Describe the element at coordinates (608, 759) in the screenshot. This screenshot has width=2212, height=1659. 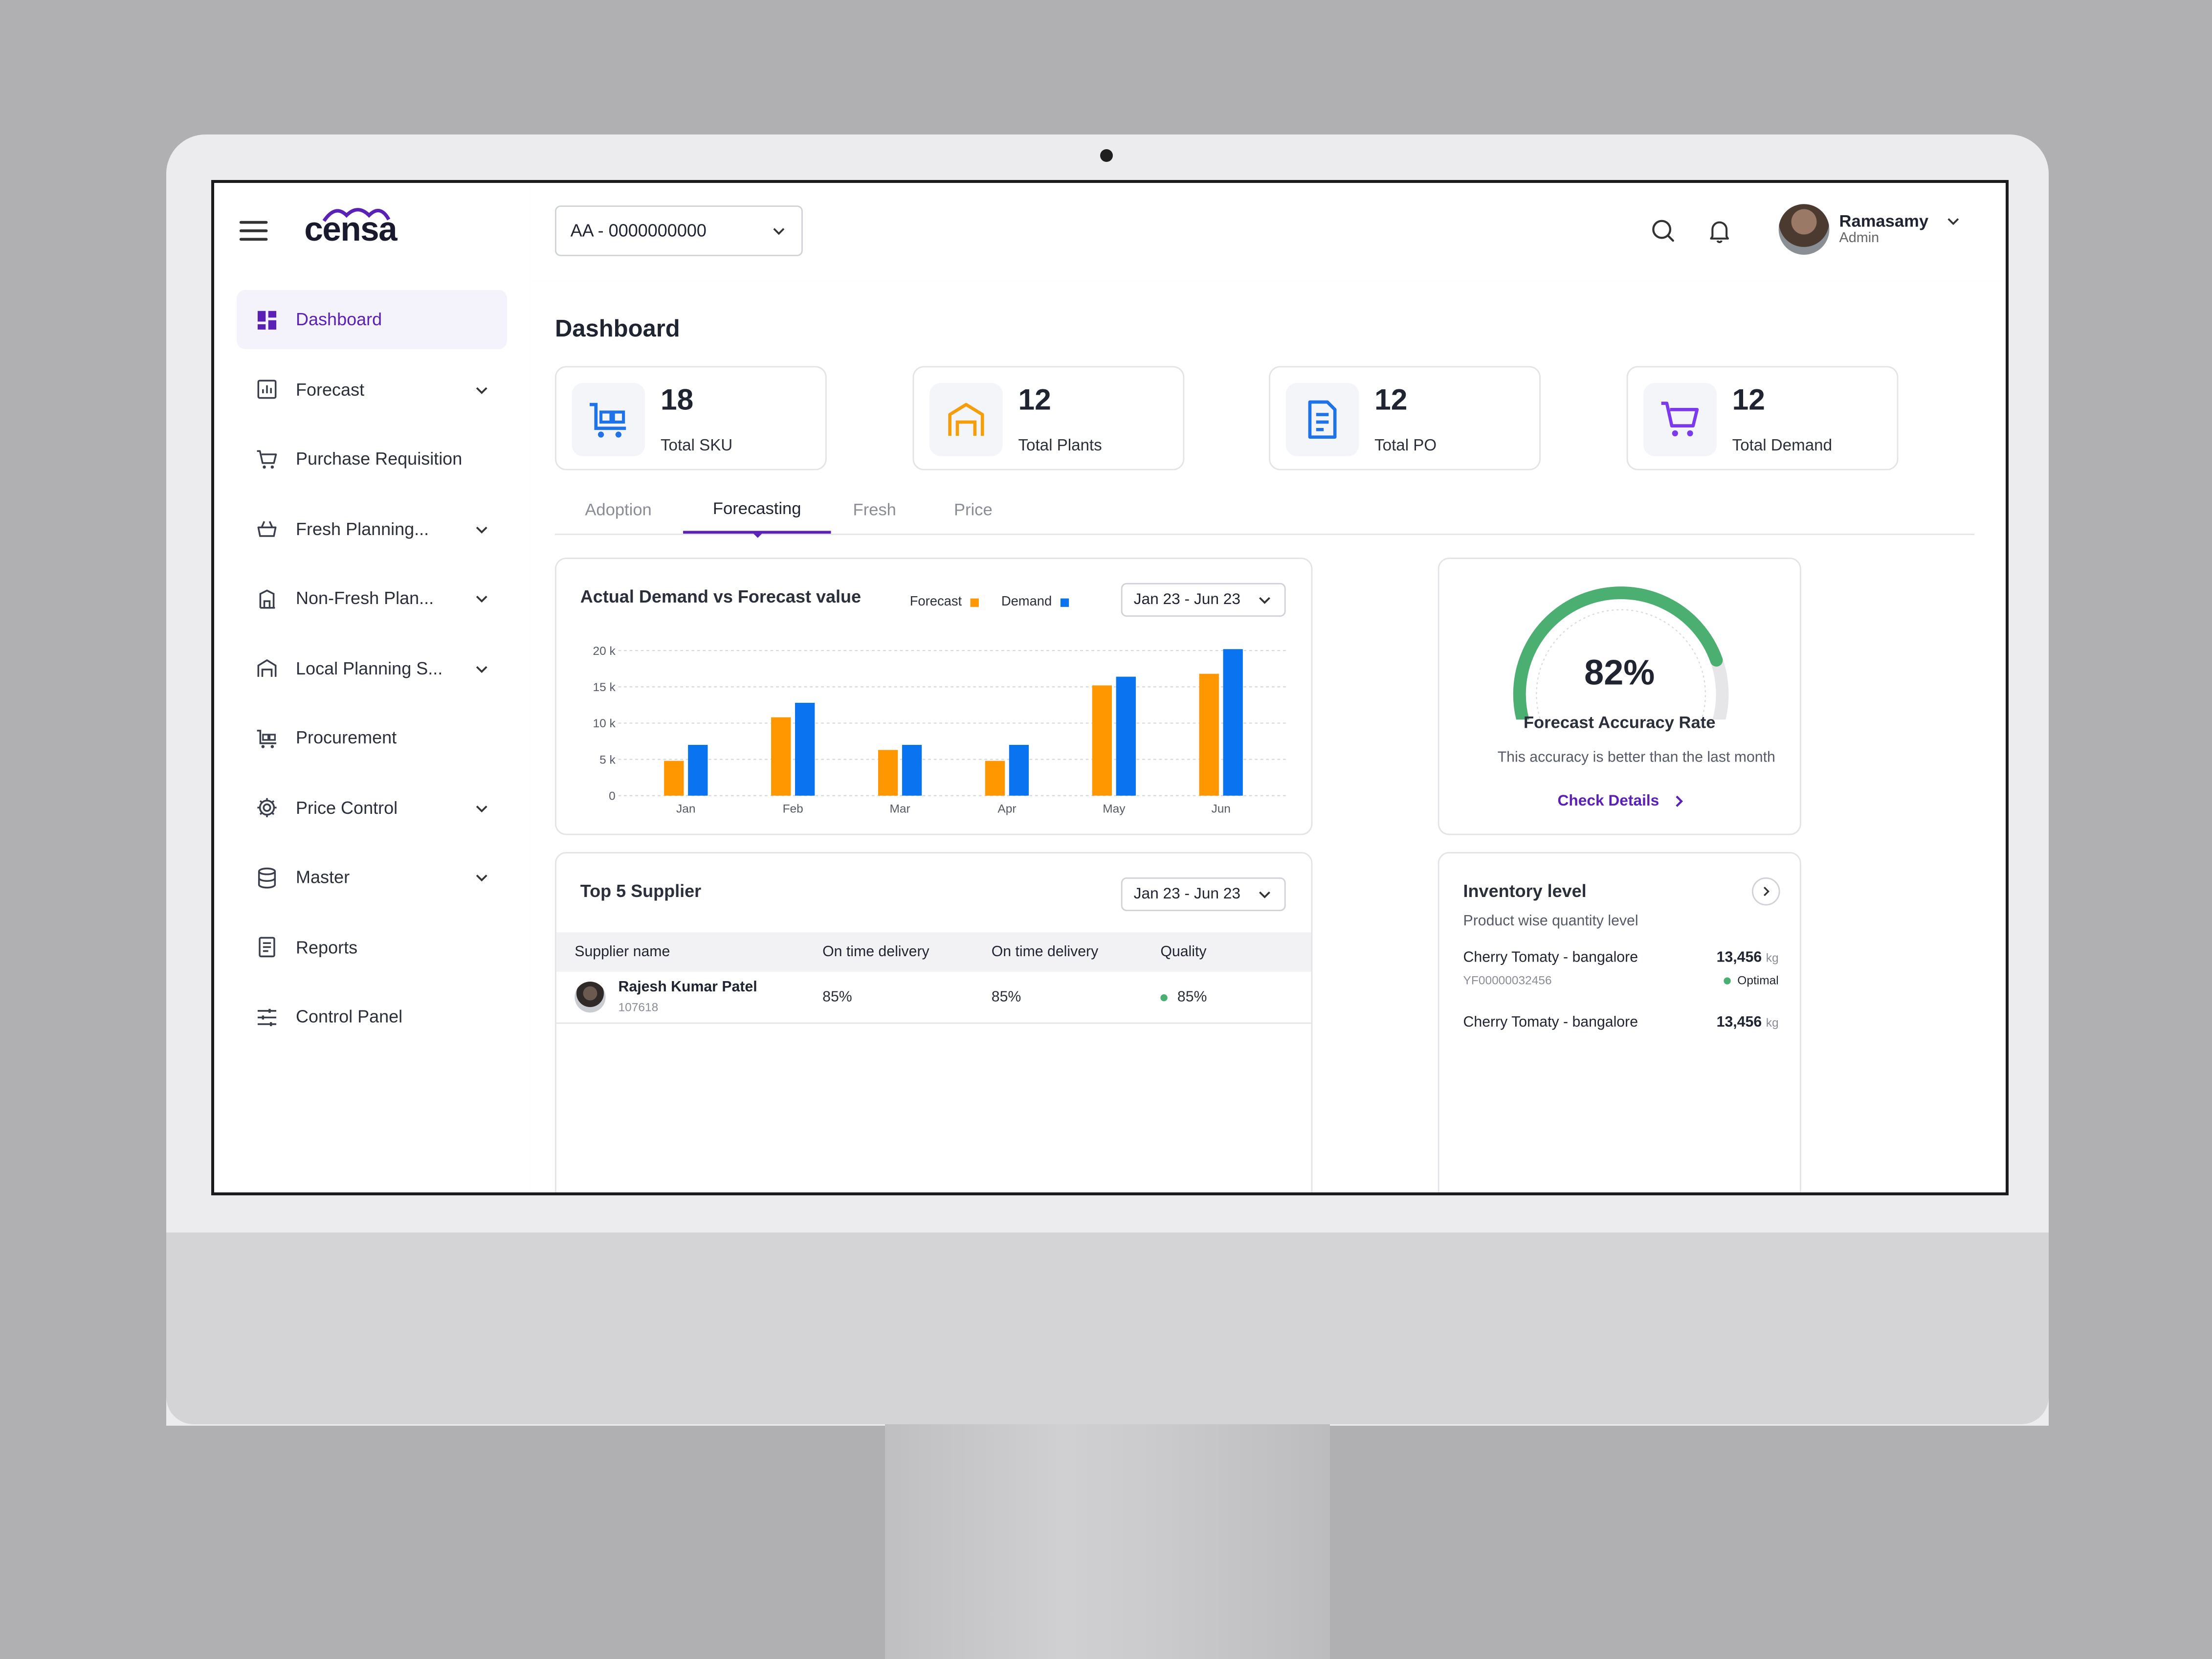
I see `y-tick-label: 5 k` at that location.